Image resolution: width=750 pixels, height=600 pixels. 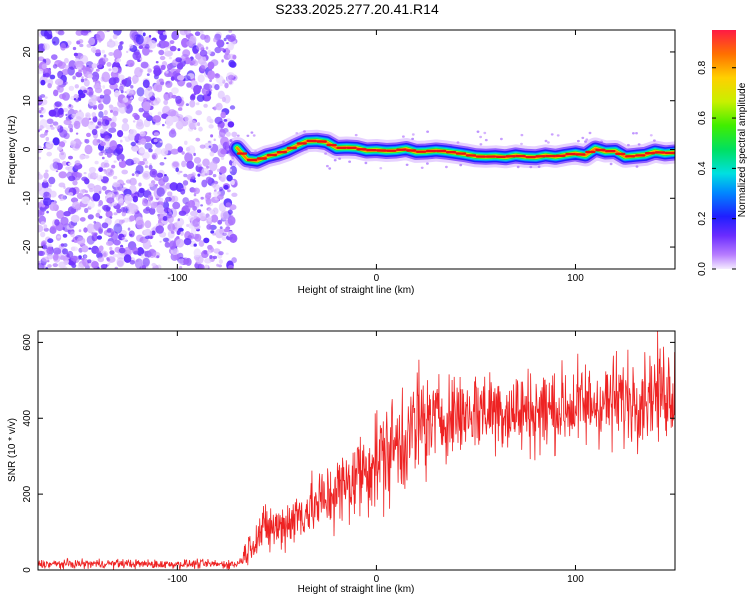 I want to click on colorbar-tick-label: 0.6, so click(x=702, y=118).